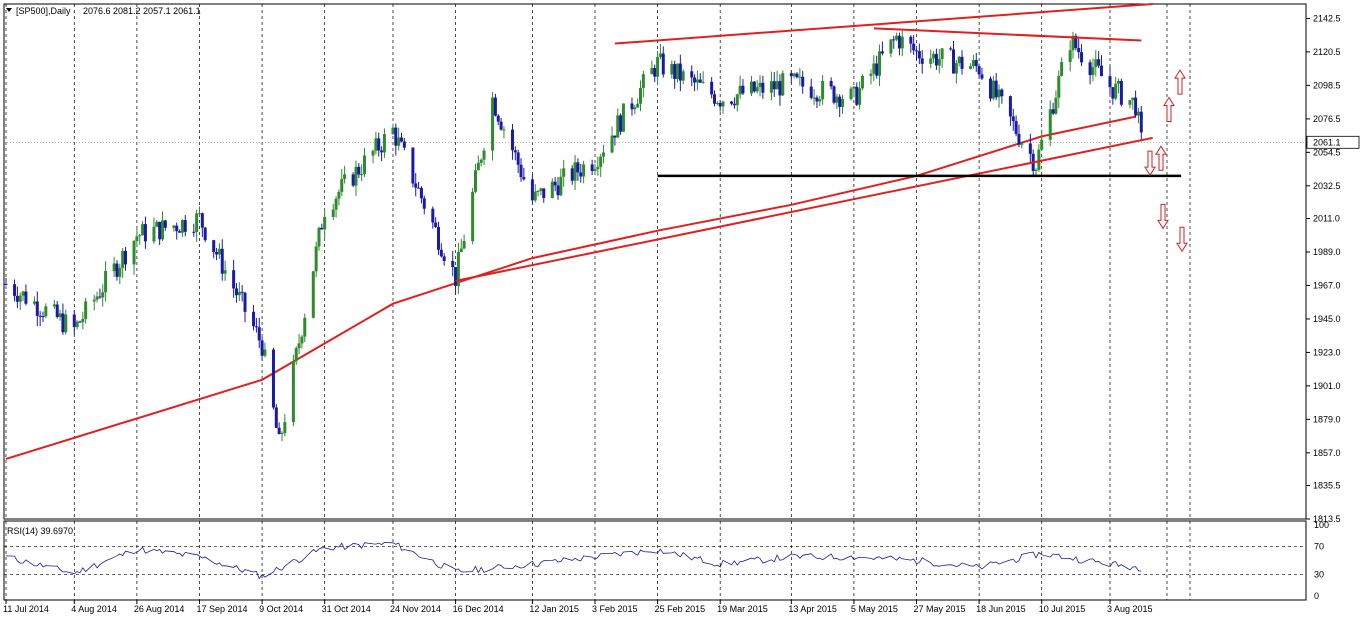 The height and width of the screenshot is (618, 1362). I want to click on time-tick-label: 9 Oct 2014, so click(281, 609).